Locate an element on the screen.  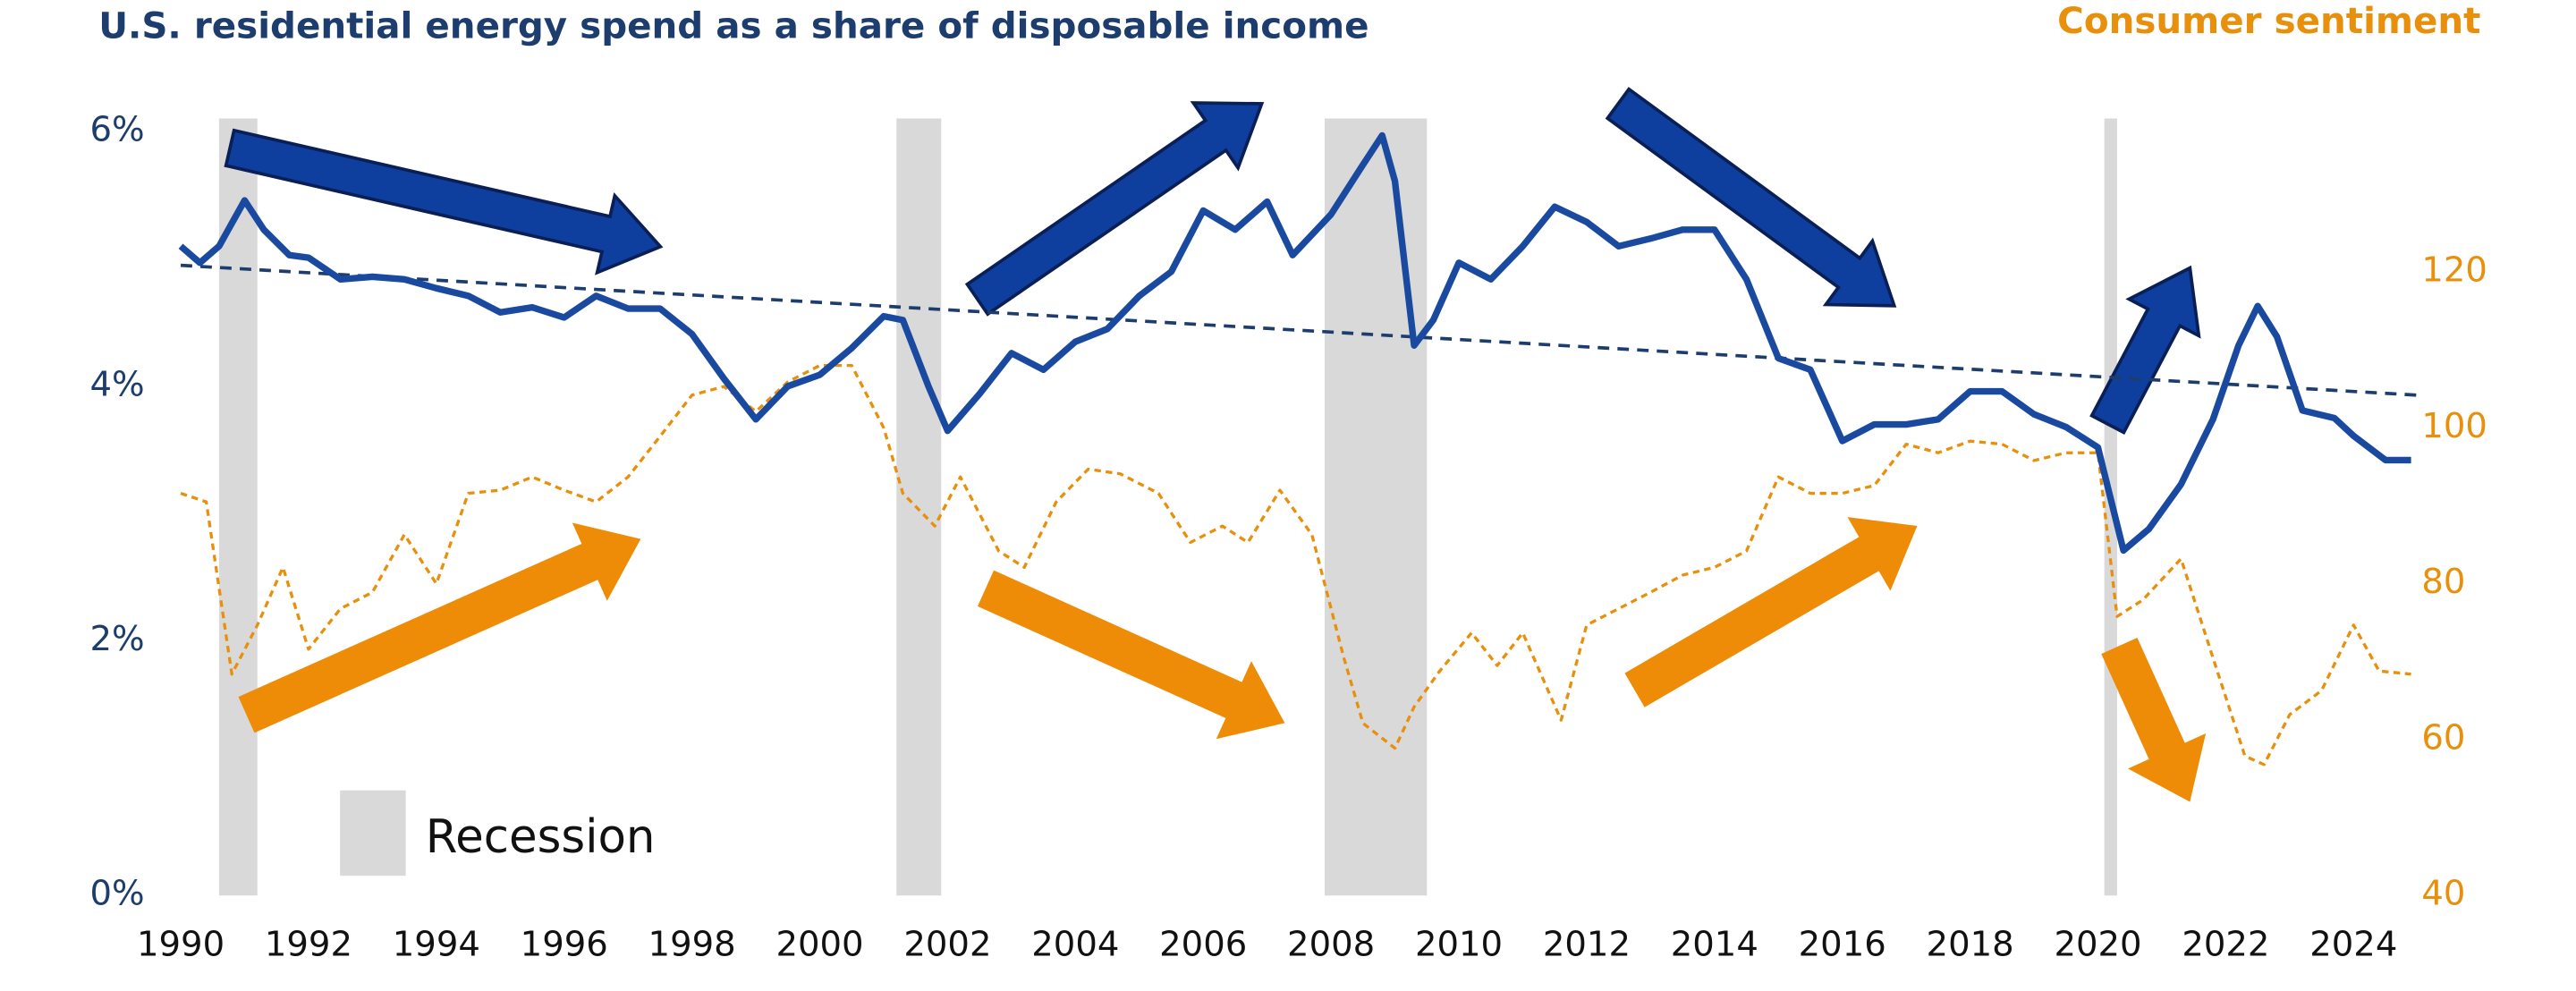
legend-label: Recession is located at coordinates (541, 837).